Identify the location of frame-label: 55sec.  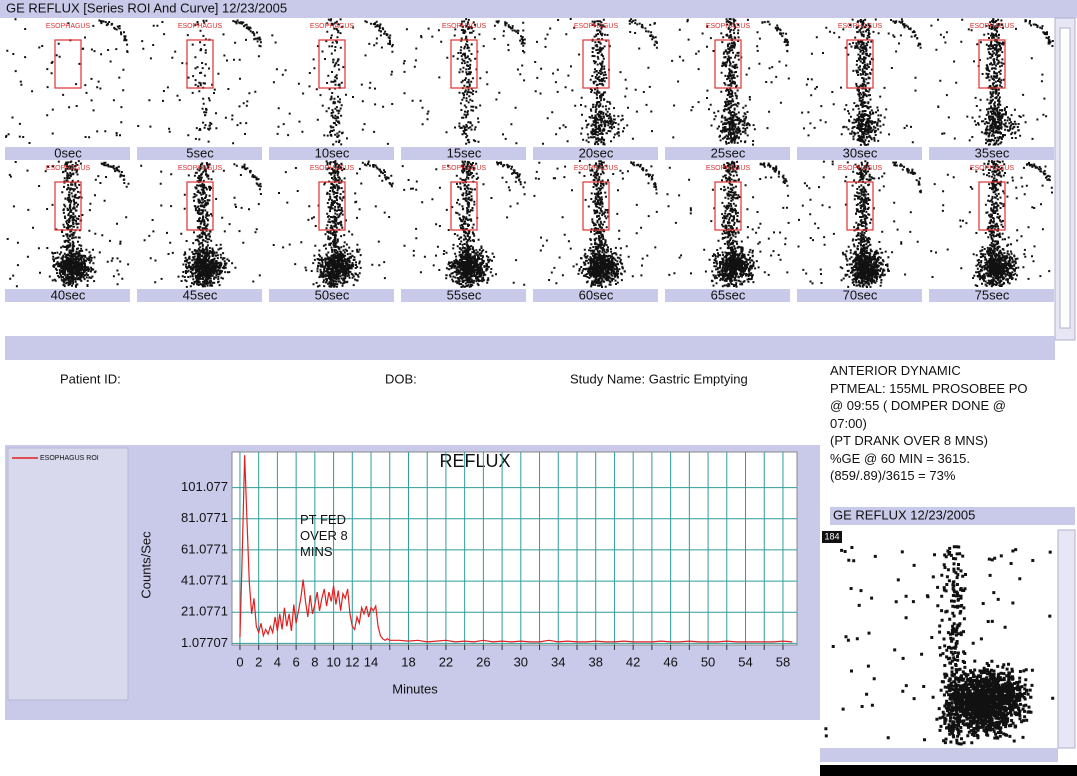
(464, 294).